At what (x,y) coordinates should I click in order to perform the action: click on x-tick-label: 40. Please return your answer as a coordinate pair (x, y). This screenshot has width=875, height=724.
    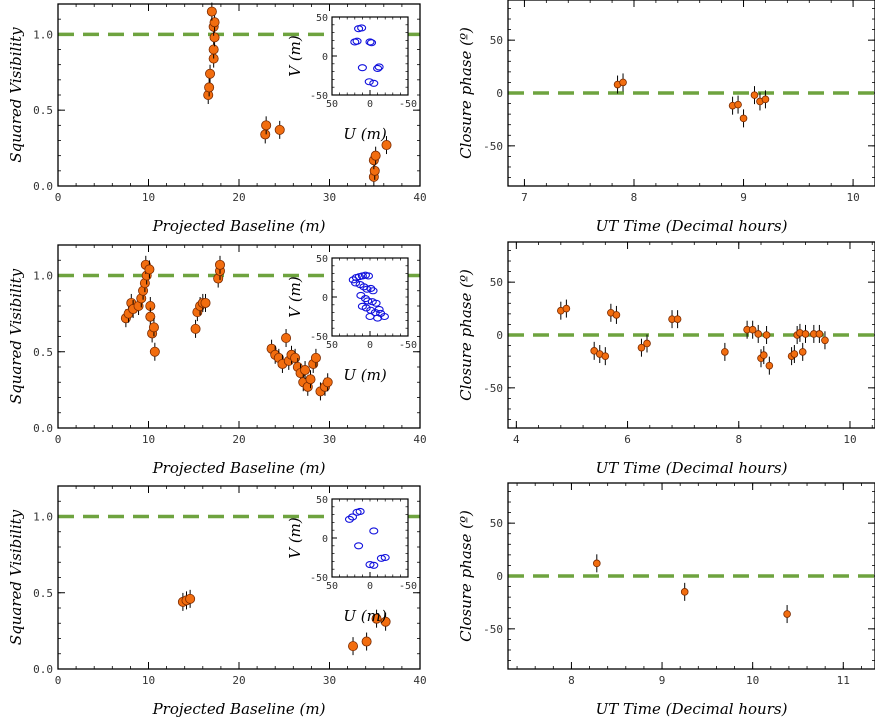
    Looking at the image, I should click on (419, 197).